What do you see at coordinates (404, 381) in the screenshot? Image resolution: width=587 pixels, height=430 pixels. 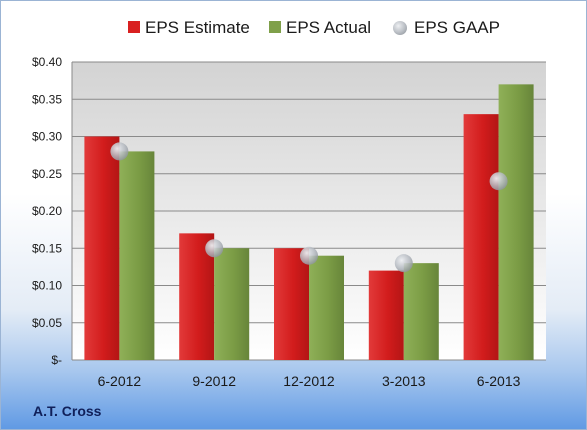 I see `x-tick-label: 3-2013` at bounding box center [404, 381].